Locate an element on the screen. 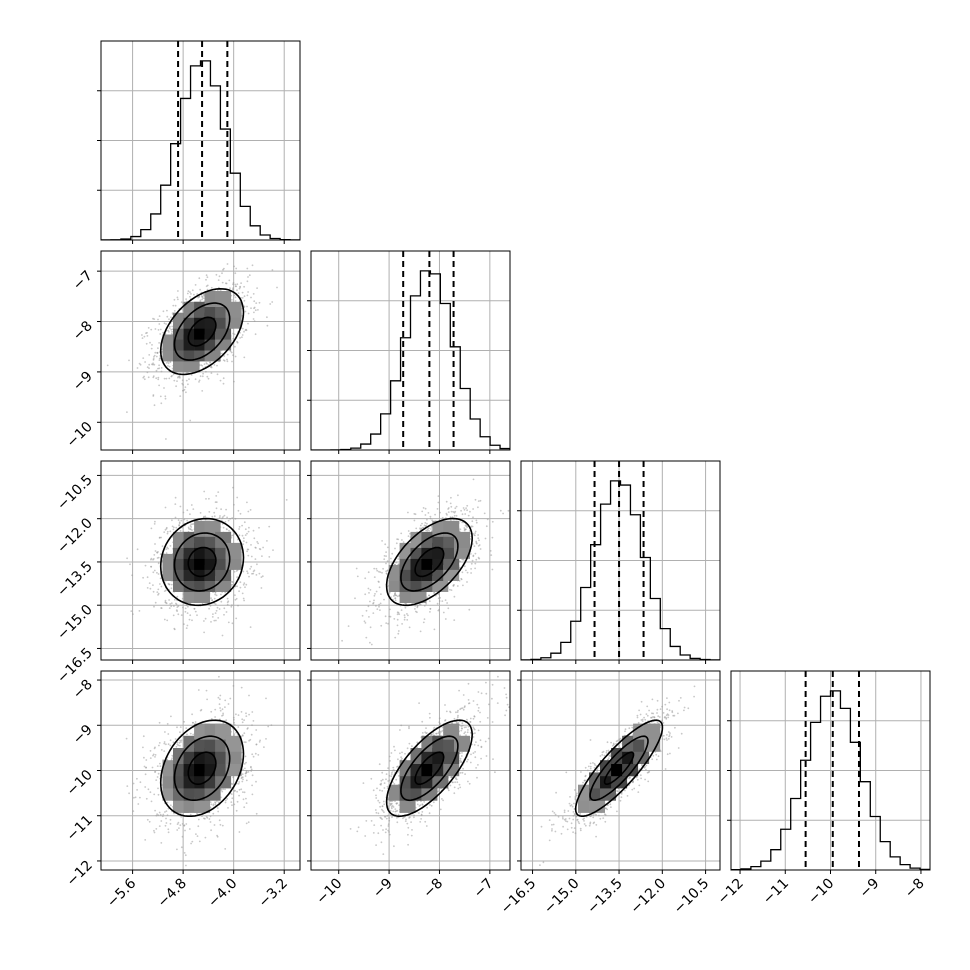 The image size is (970, 970). scatter-panel-3-1: −16.5−15.0−13.5−12.0−10.5 is located at coordinates (177, 573).